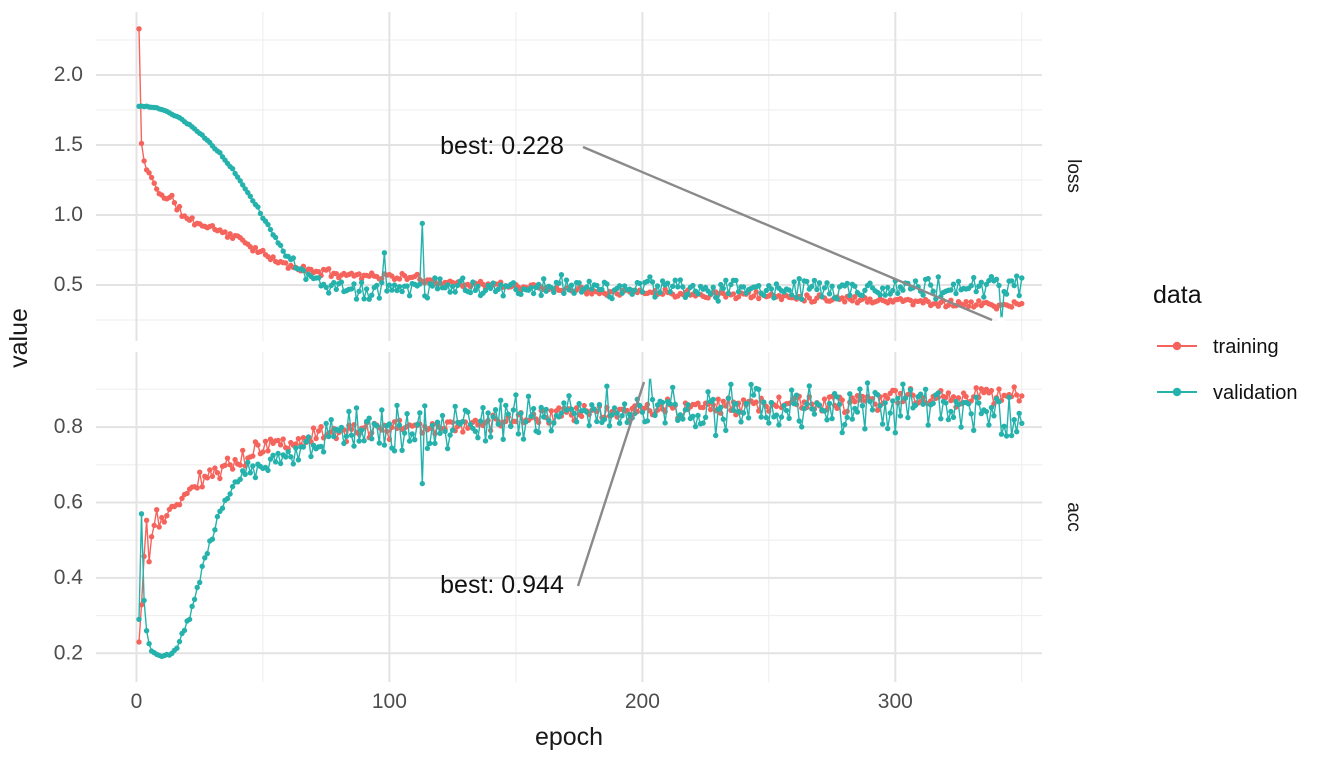 The height and width of the screenshot is (768, 1344). I want to click on x-tick-label: 100, so click(389, 701).